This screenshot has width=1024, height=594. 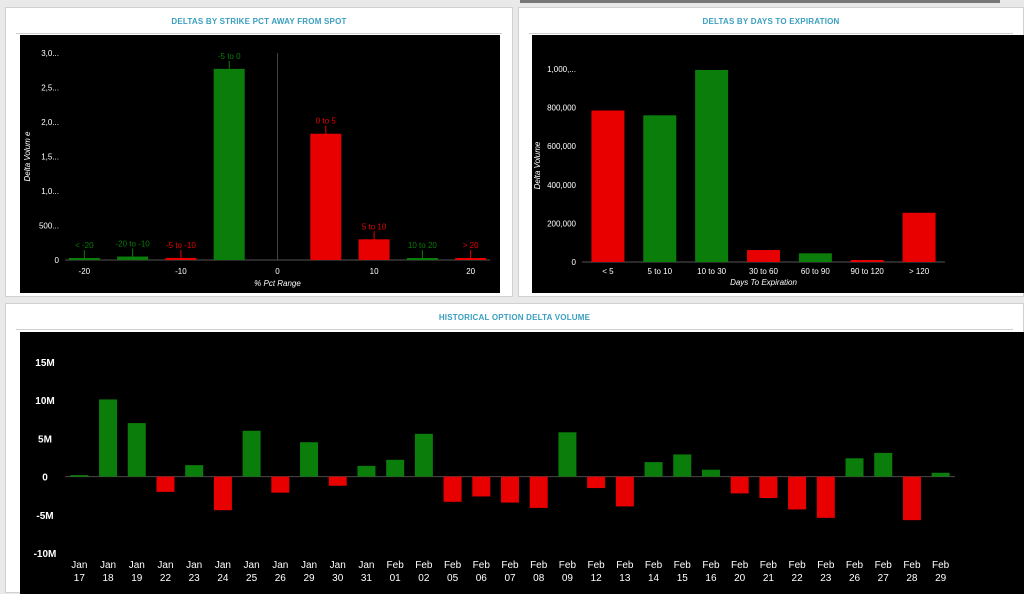 I want to click on y-tick-label: 600,000, so click(x=561, y=146).